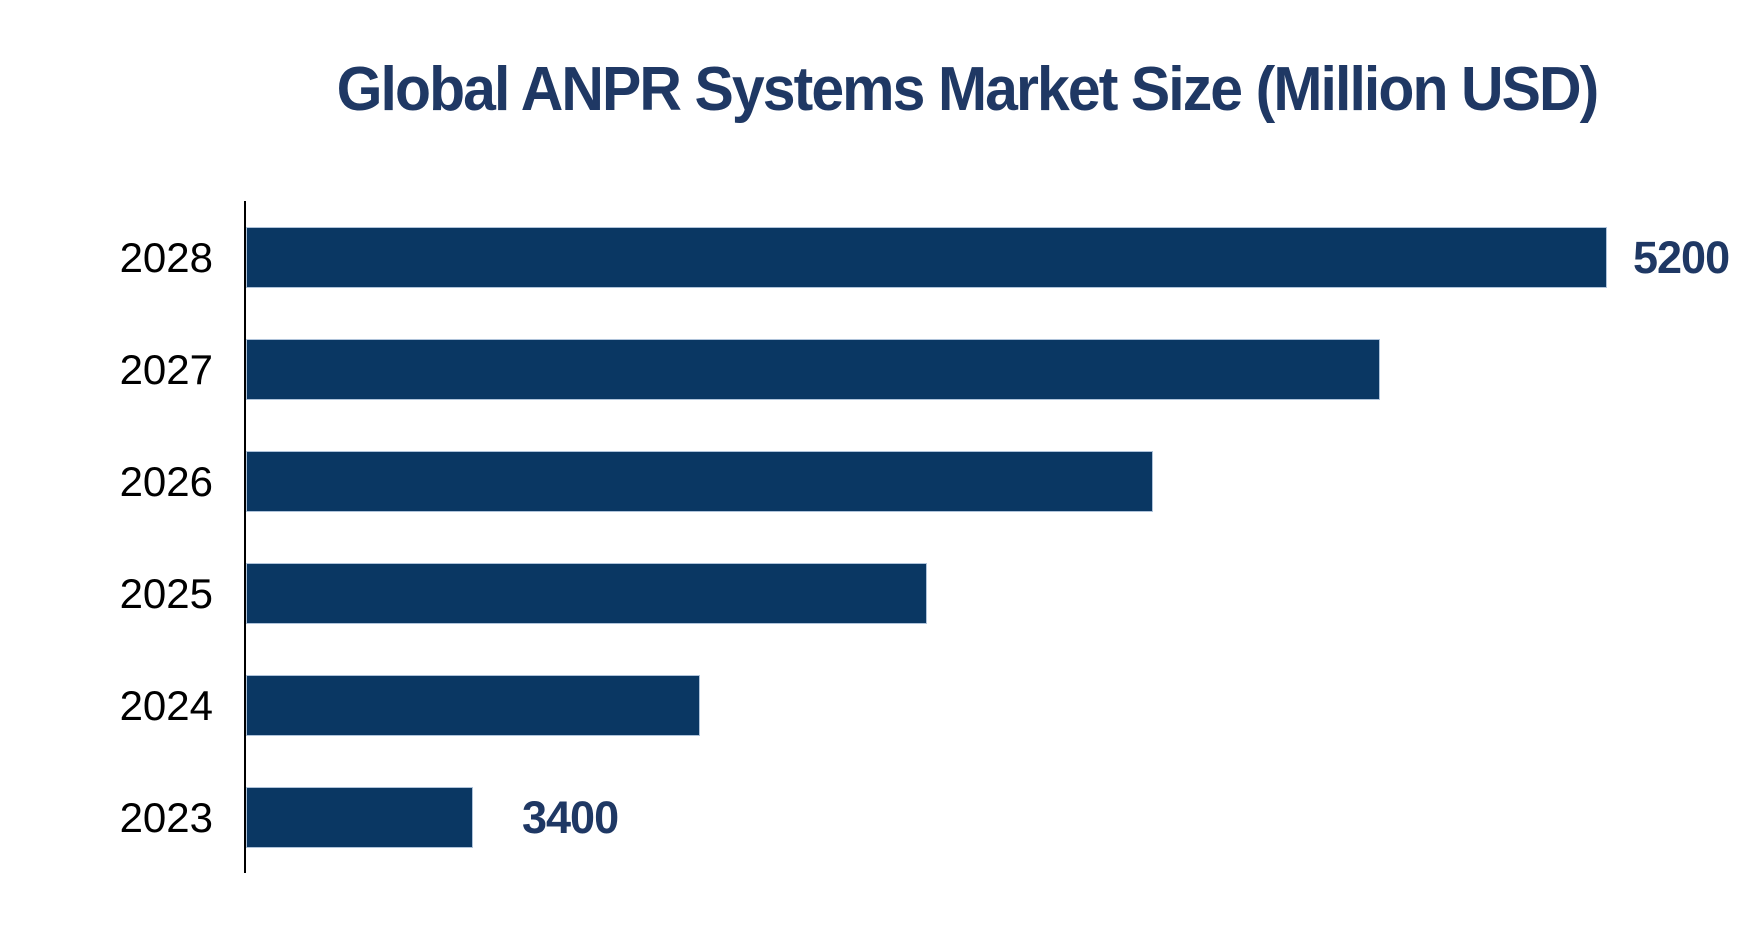 This screenshot has height=930, width=1761. I want to click on bar-row-2026: 2026, so click(880, 481).